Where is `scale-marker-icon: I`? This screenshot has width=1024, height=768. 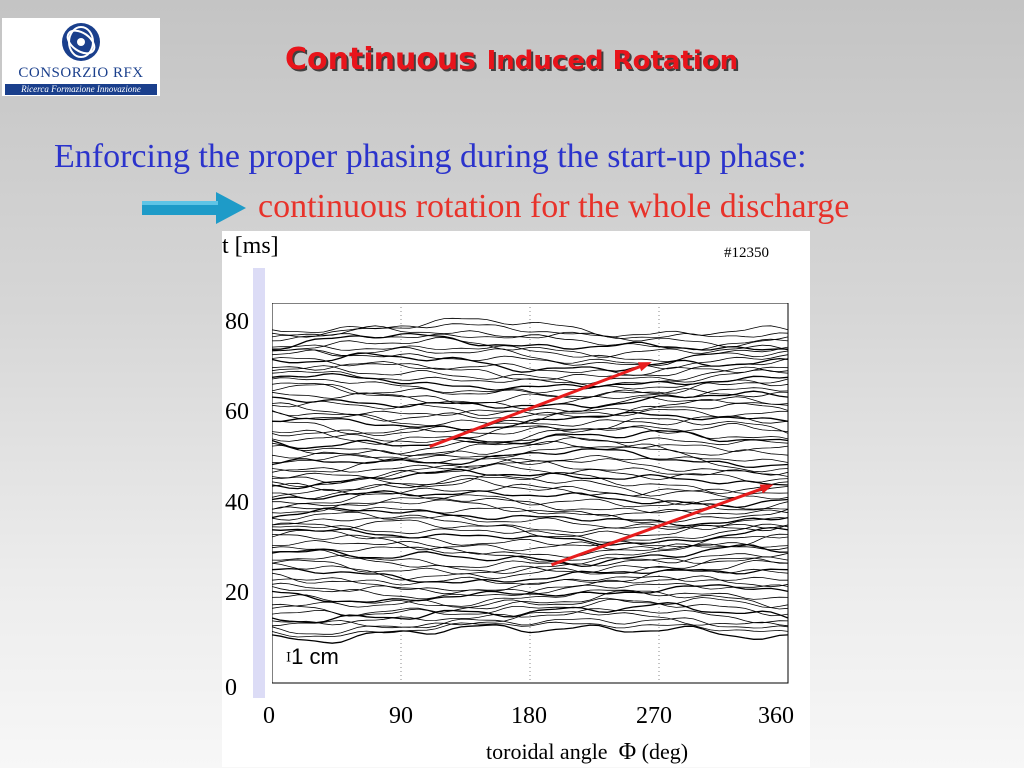
scale-marker-icon: I is located at coordinates (289, 658).